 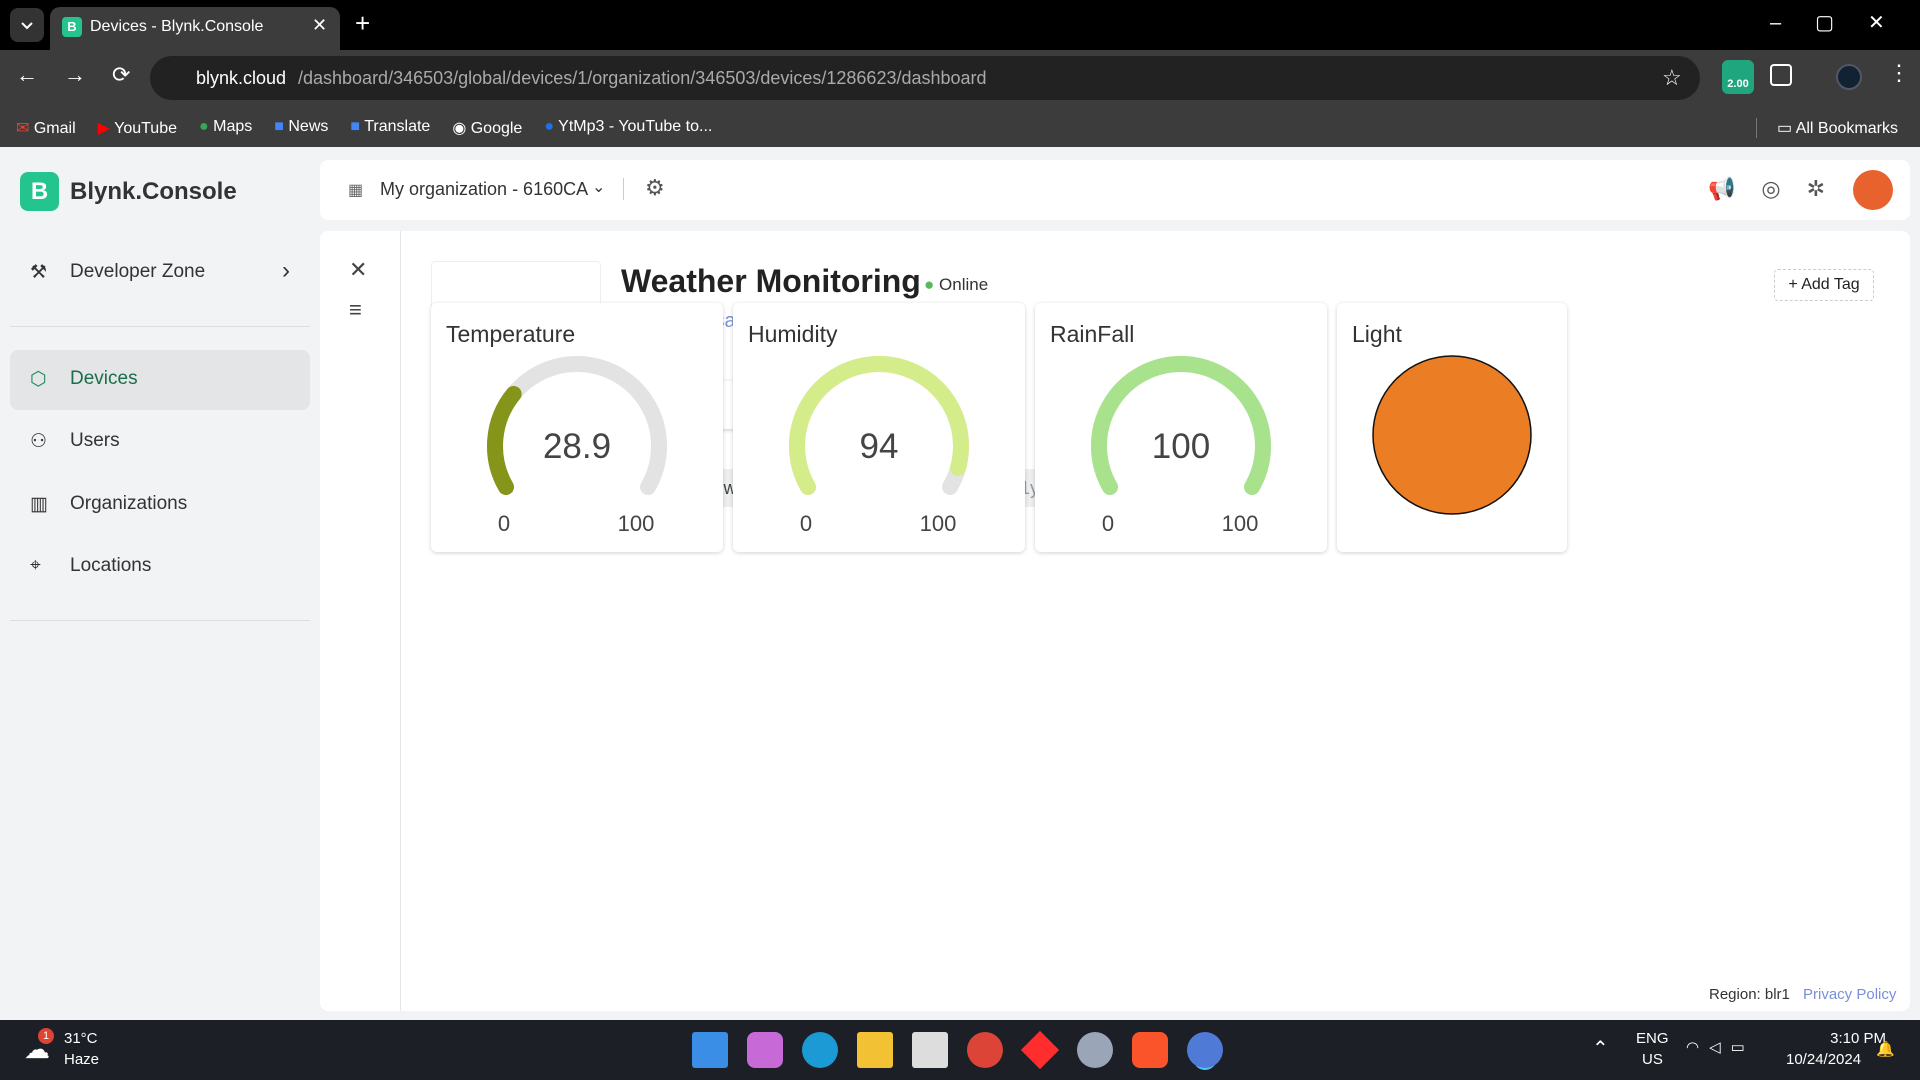 What do you see at coordinates (655, 187) in the screenshot?
I see `settings: ⚙` at bounding box center [655, 187].